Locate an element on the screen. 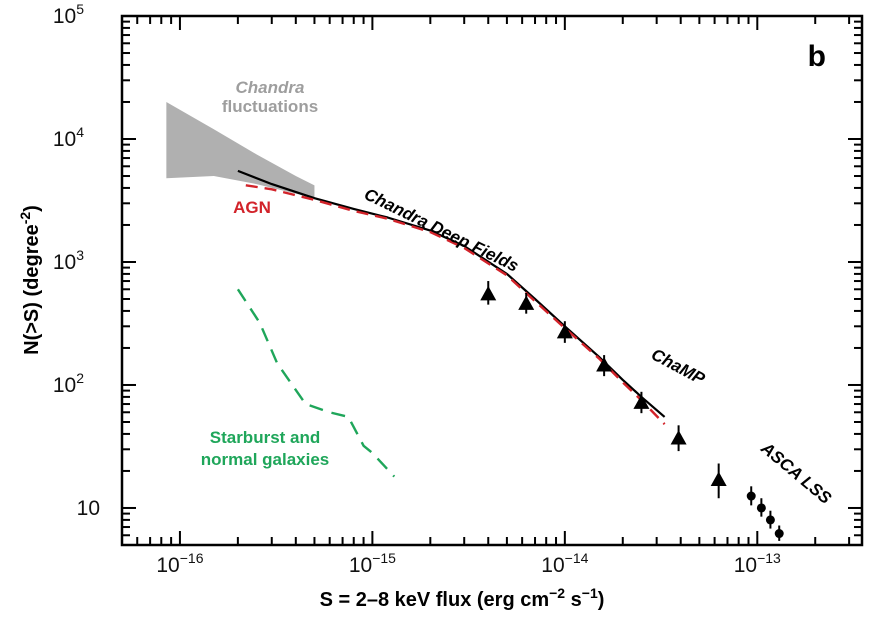 Image resolution: width=878 pixels, height=618 pixels. x-axis-title-end: ) is located at coordinates (601, 600).